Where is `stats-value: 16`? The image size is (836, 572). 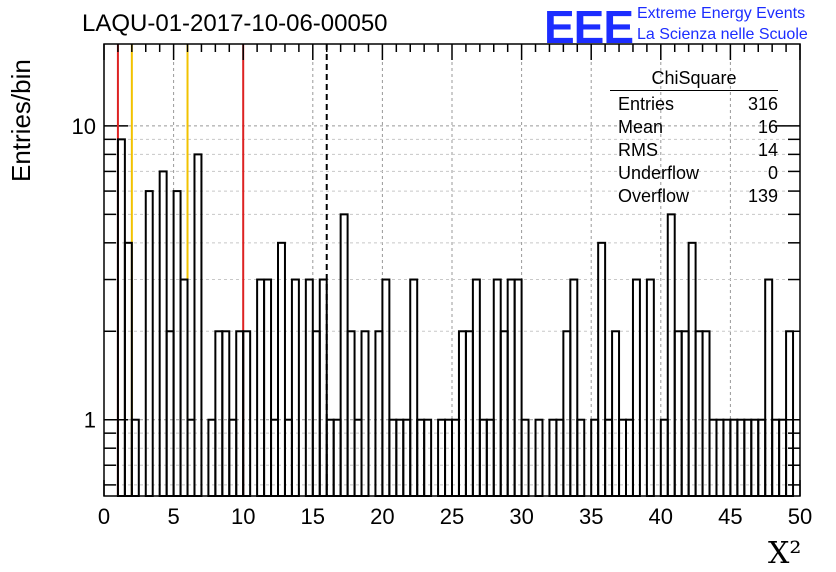 stats-value: 16 is located at coordinates (767, 127).